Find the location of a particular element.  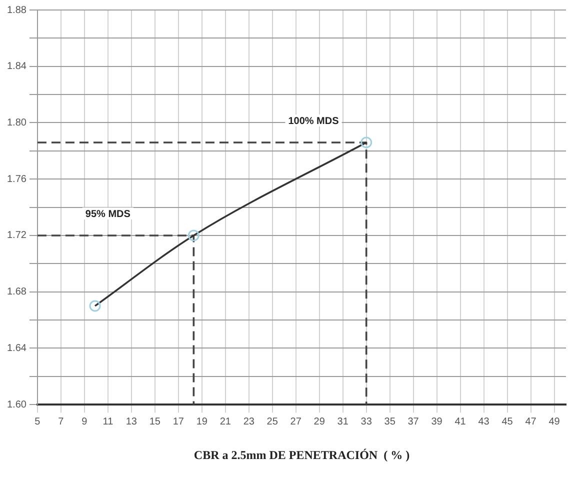

x-tick-label: 21 is located at coordinates (226, 422).